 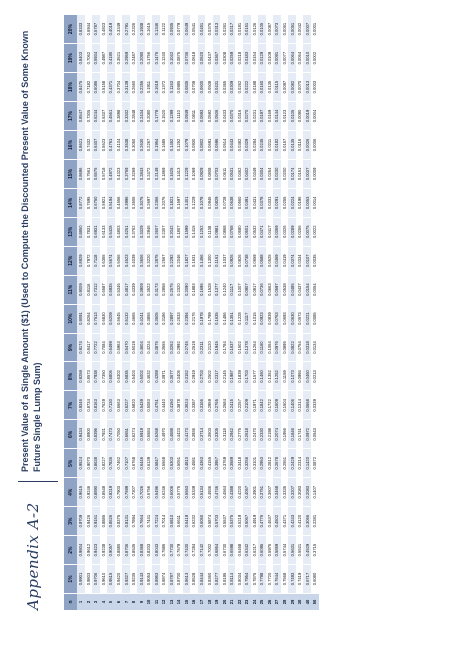 What do you see at coordinates (103, 290) in the screenshot?
I see `value-cell: 0.6587` at bounding box center [103, 290].